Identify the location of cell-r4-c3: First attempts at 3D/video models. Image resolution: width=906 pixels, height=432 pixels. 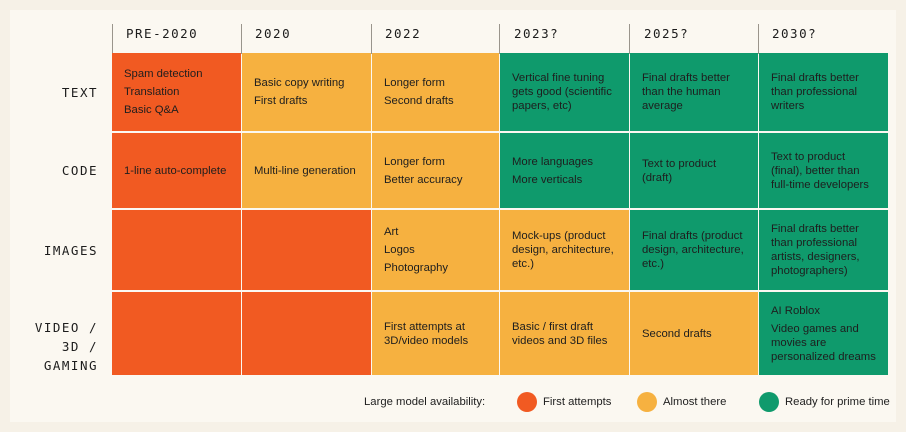
(435, 333).